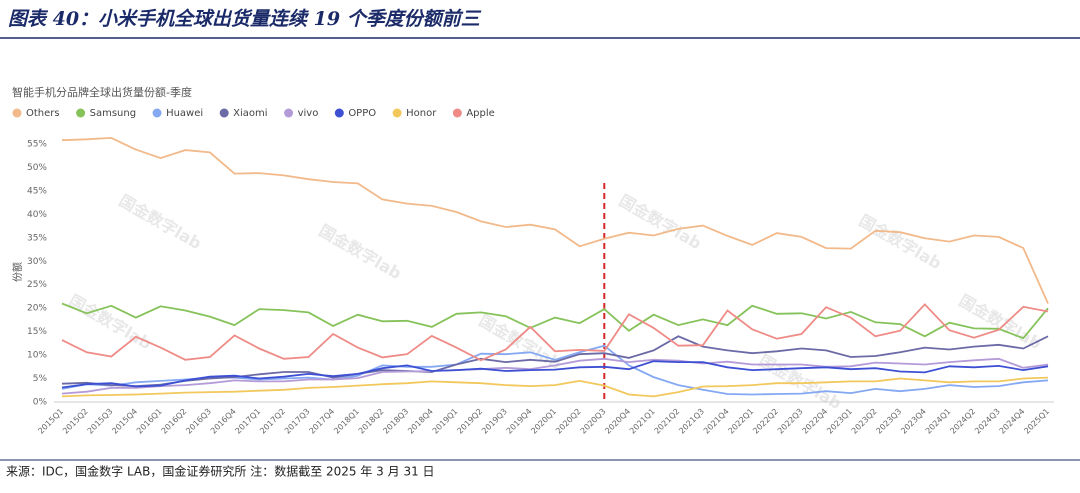 This screenshot has height=493, width=1080. I want to click on x-tick-label: 2018Q3, so click(395, 421).